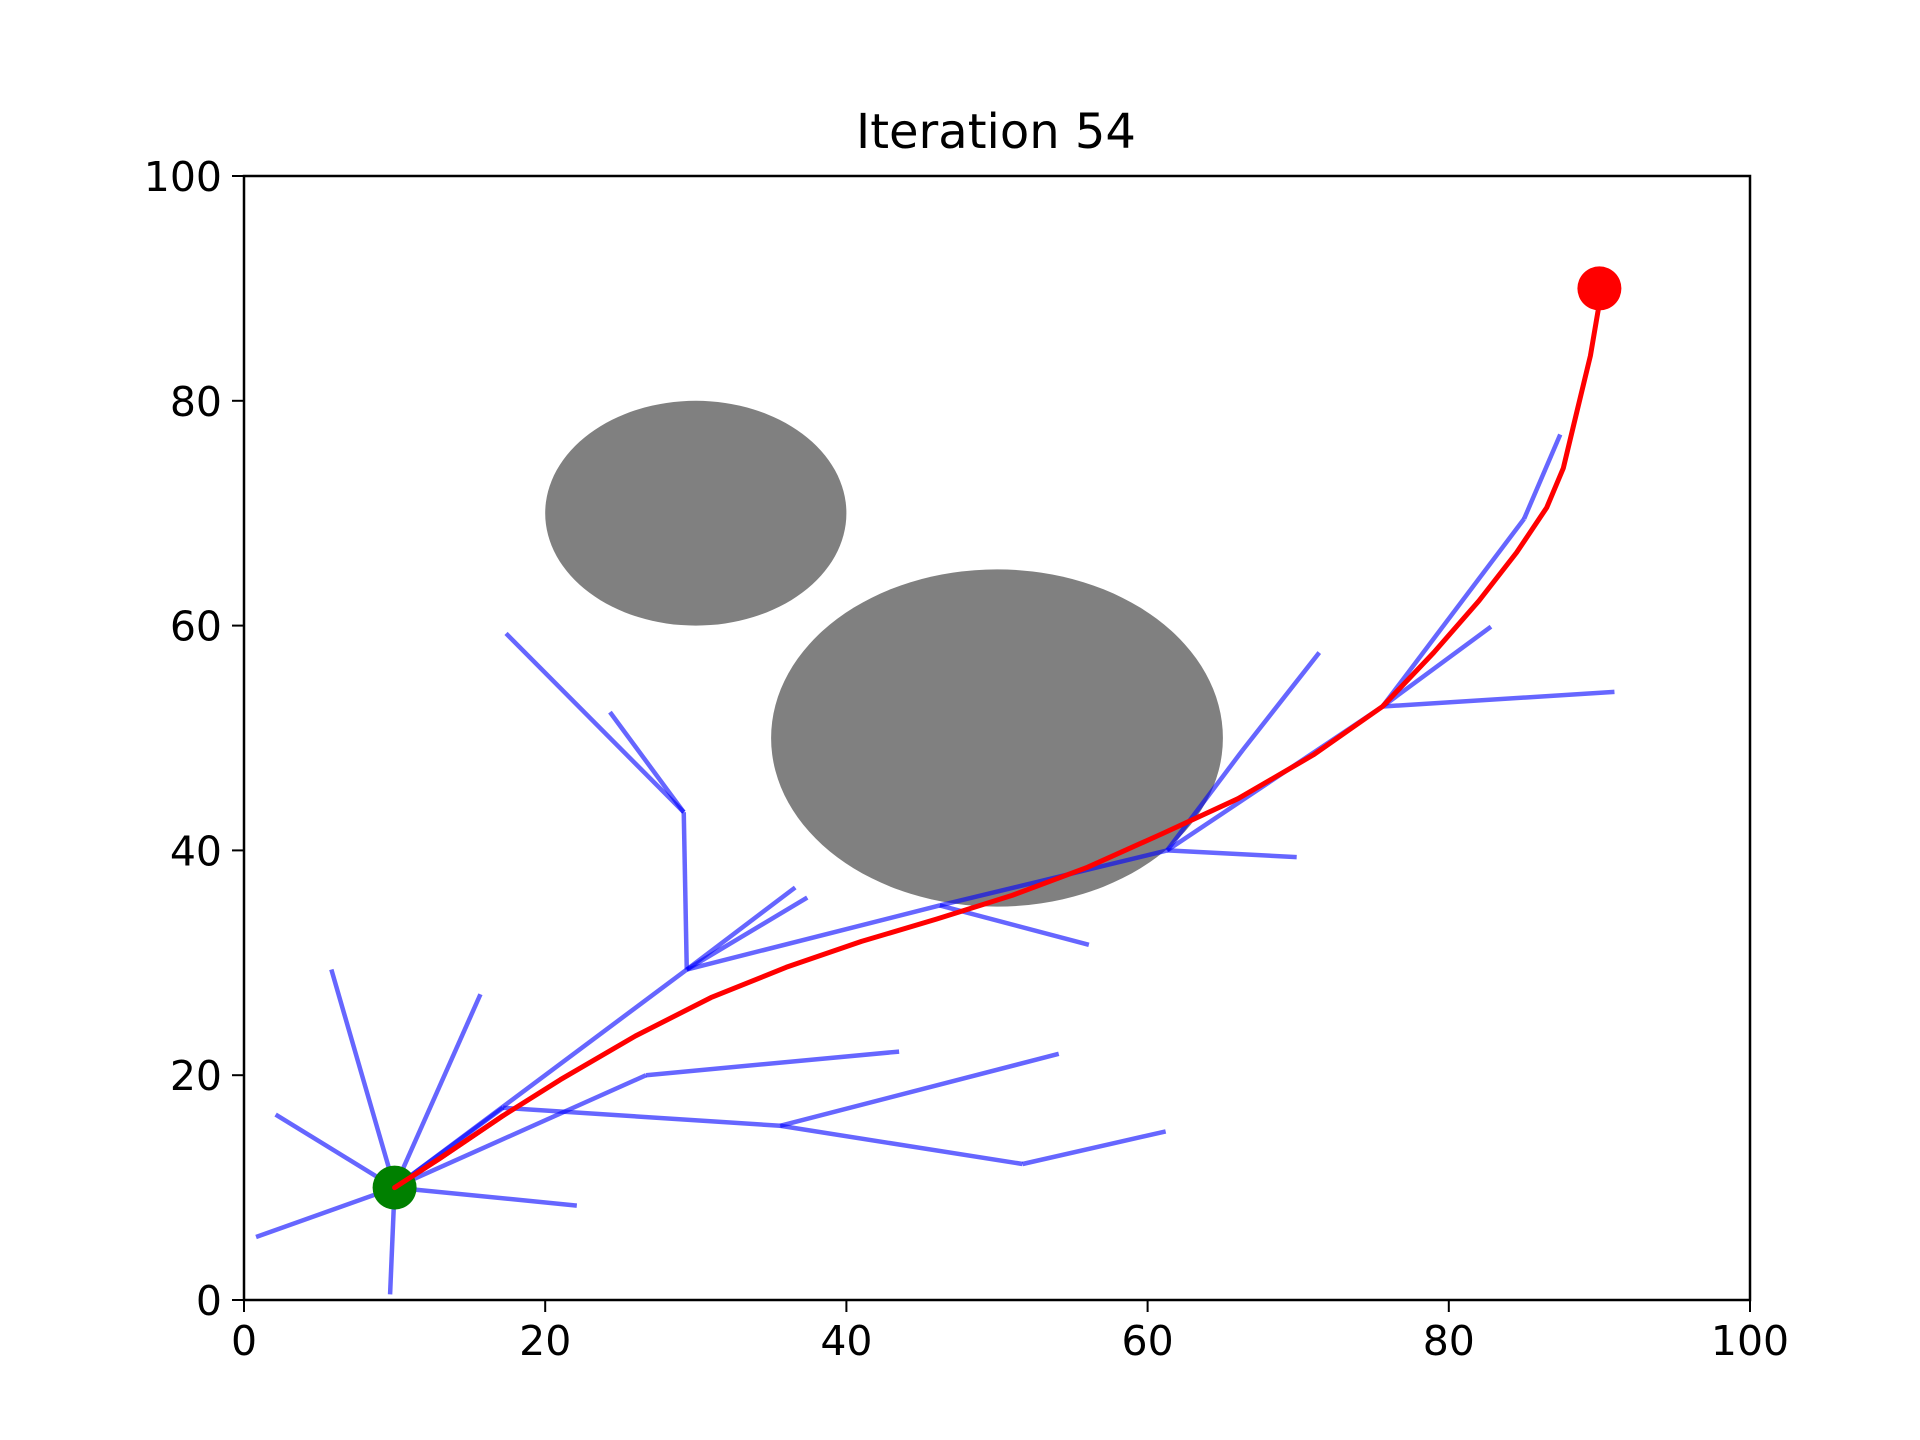 This screenshot has width=1920, height=1440. What do you see at coordinates (196, 851) in the screenshot?
I see `y-tick-label: 40` at bounding box center [196, 851].